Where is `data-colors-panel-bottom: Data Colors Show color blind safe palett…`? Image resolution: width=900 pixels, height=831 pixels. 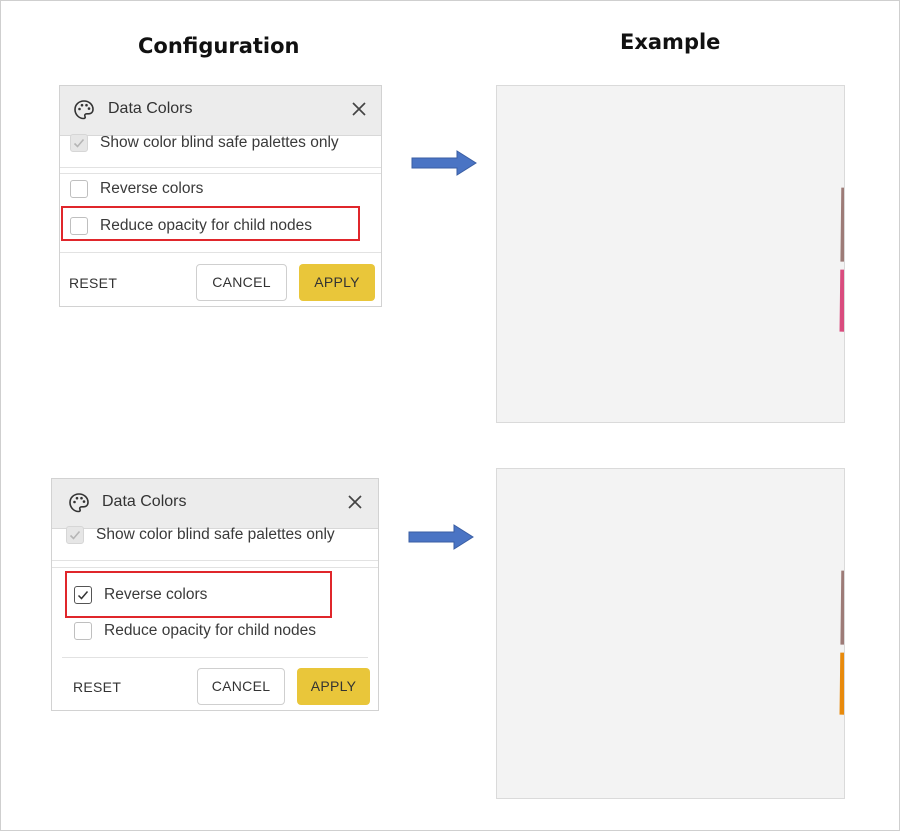 data-colors-panel-bottom: Data Colors Show color blind safe palett… is located at coordinates (215, 594).